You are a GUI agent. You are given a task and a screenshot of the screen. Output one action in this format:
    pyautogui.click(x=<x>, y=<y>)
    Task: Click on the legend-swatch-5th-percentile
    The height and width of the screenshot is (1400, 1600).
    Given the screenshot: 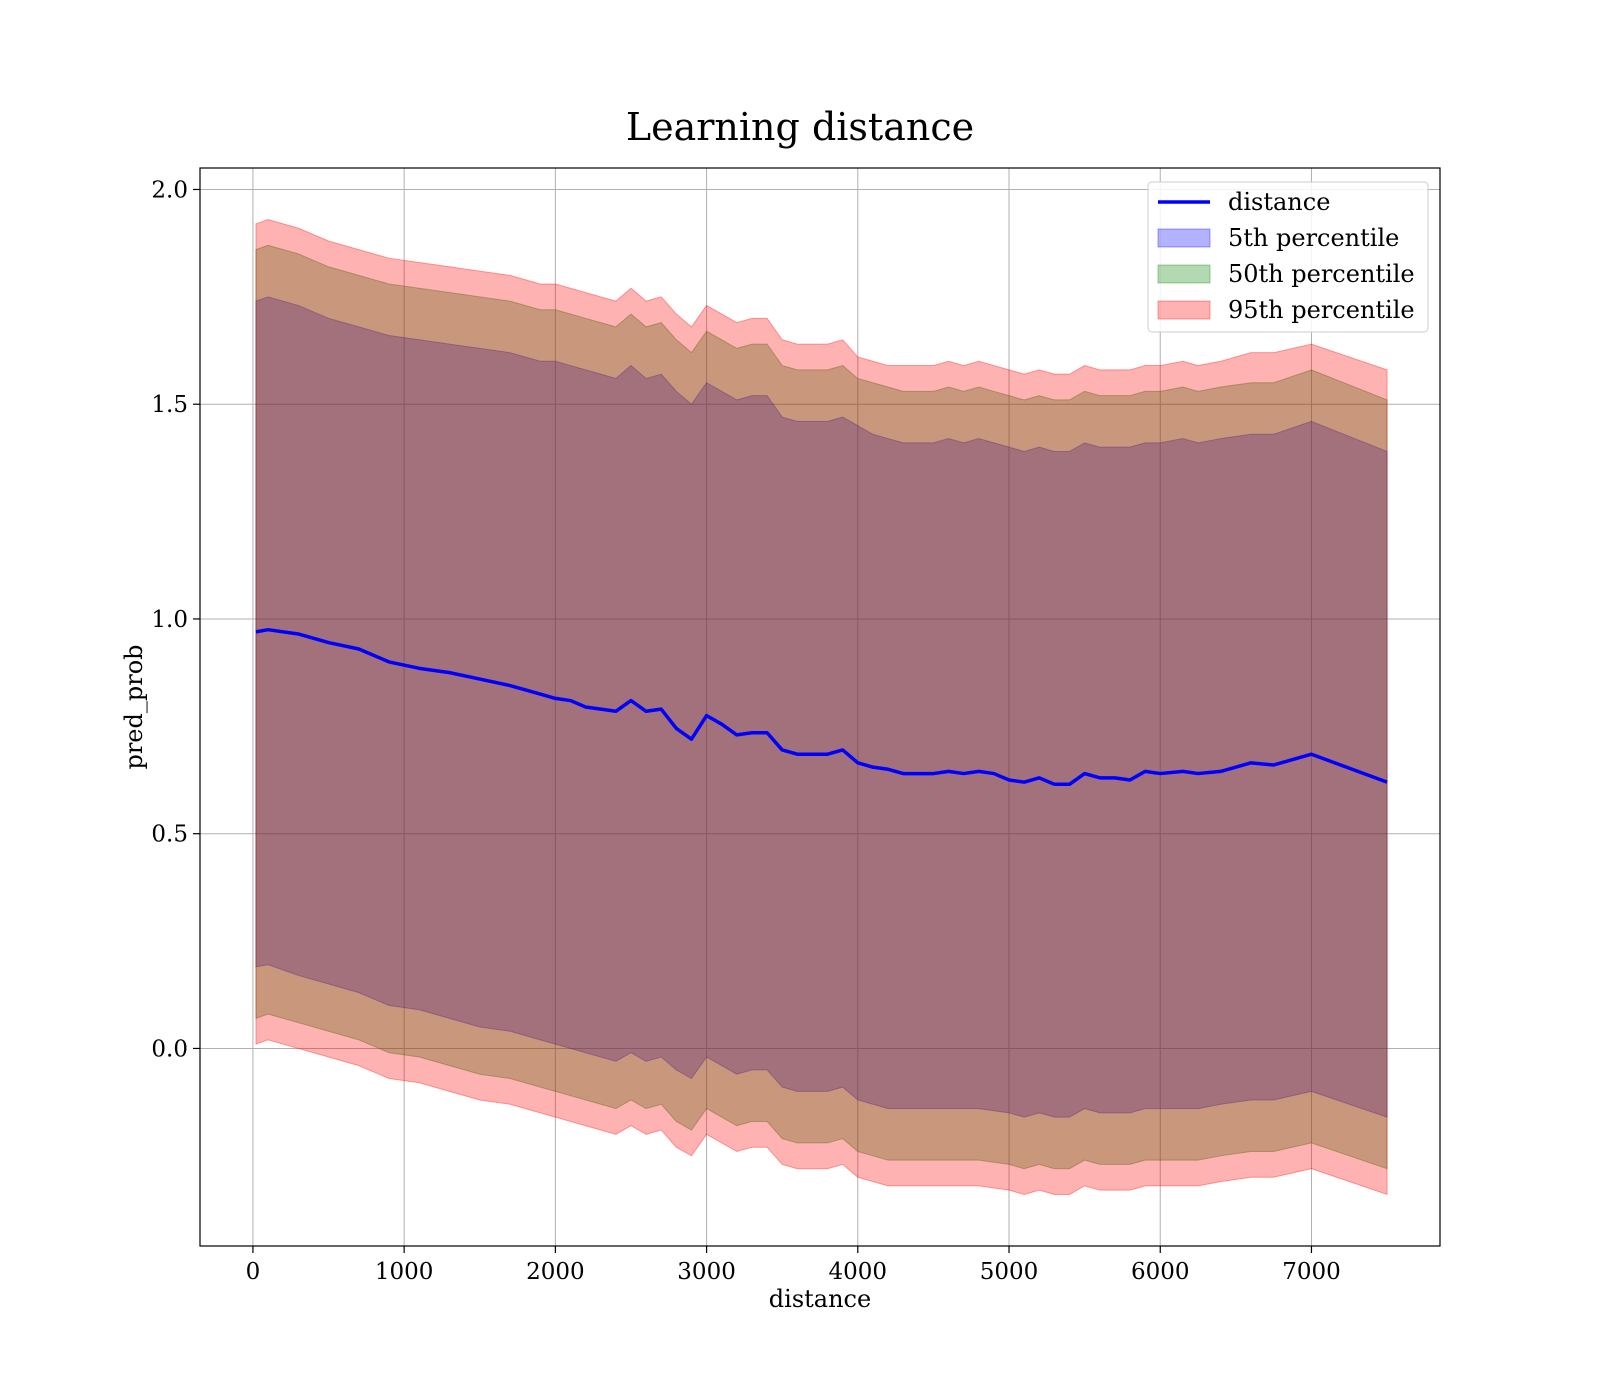 What is the action you would take?
    pyautogui.click(x=1184, y=238)
    